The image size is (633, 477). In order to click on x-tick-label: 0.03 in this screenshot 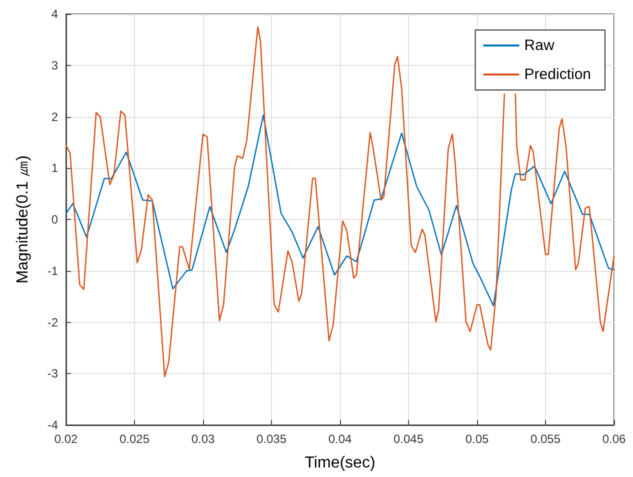, I will do `click(203, 439)`.